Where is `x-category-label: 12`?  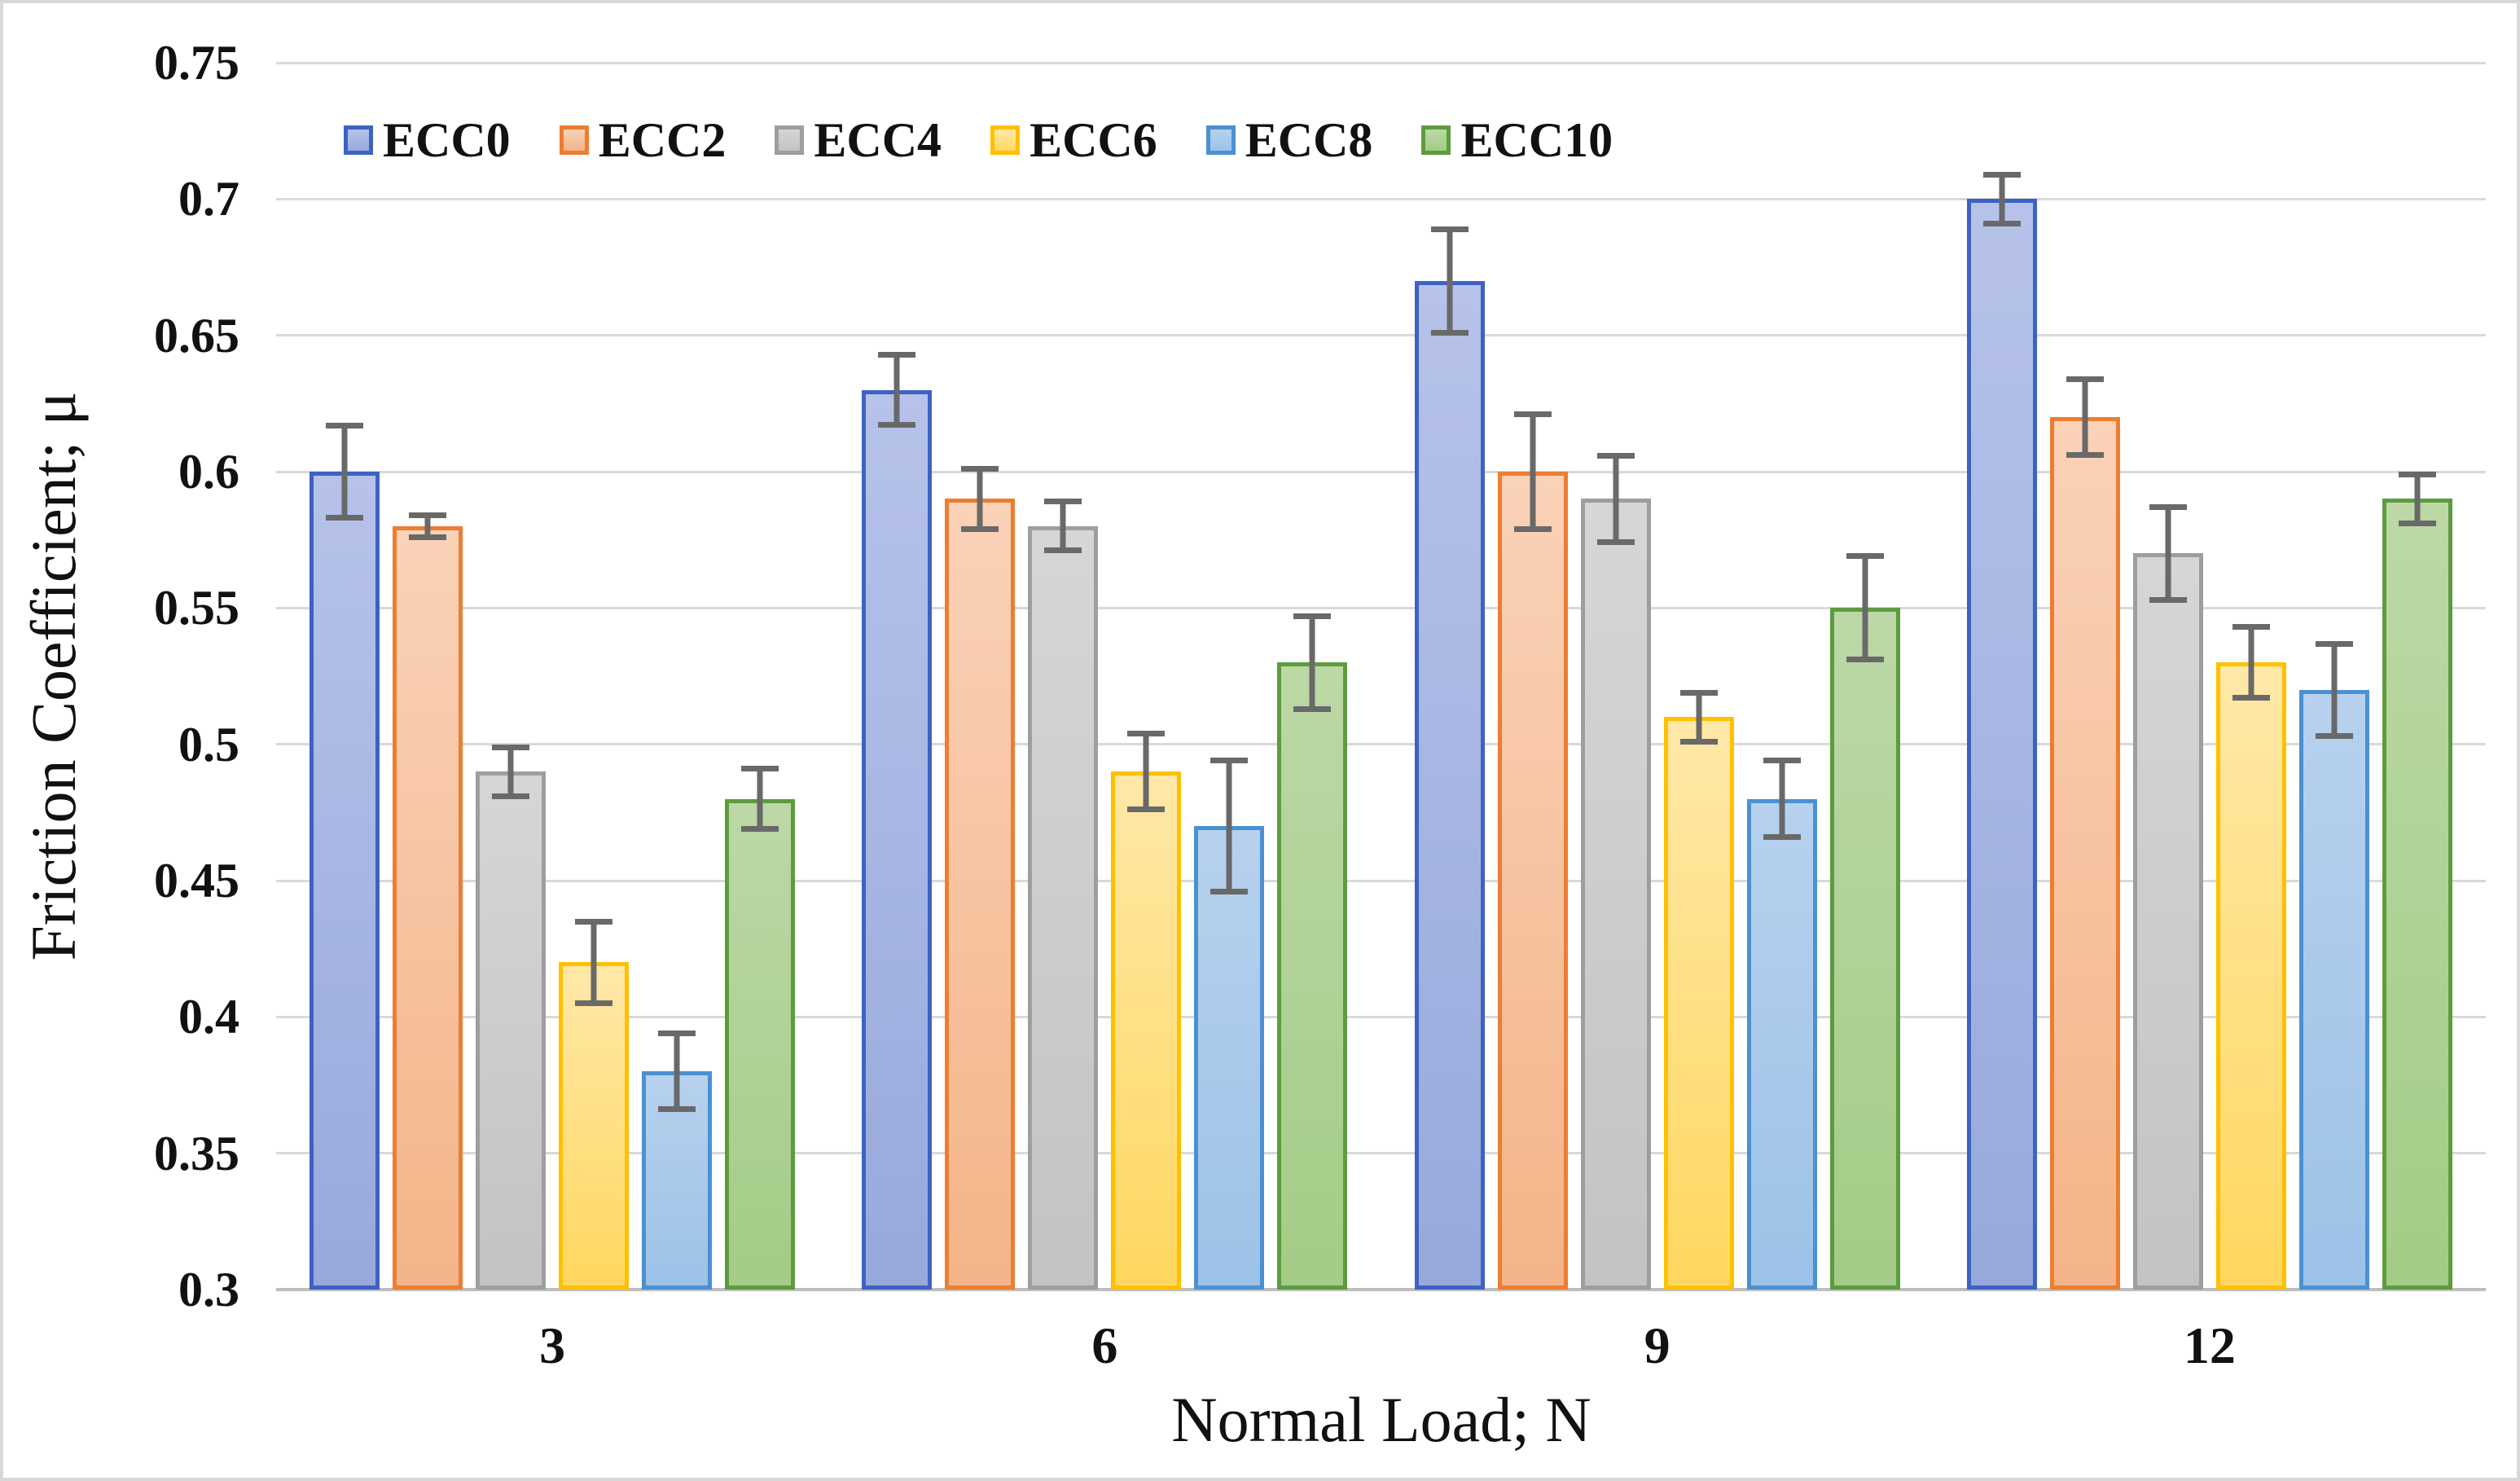 x-category-label: 12 is located at coordinates (2209, 1345).